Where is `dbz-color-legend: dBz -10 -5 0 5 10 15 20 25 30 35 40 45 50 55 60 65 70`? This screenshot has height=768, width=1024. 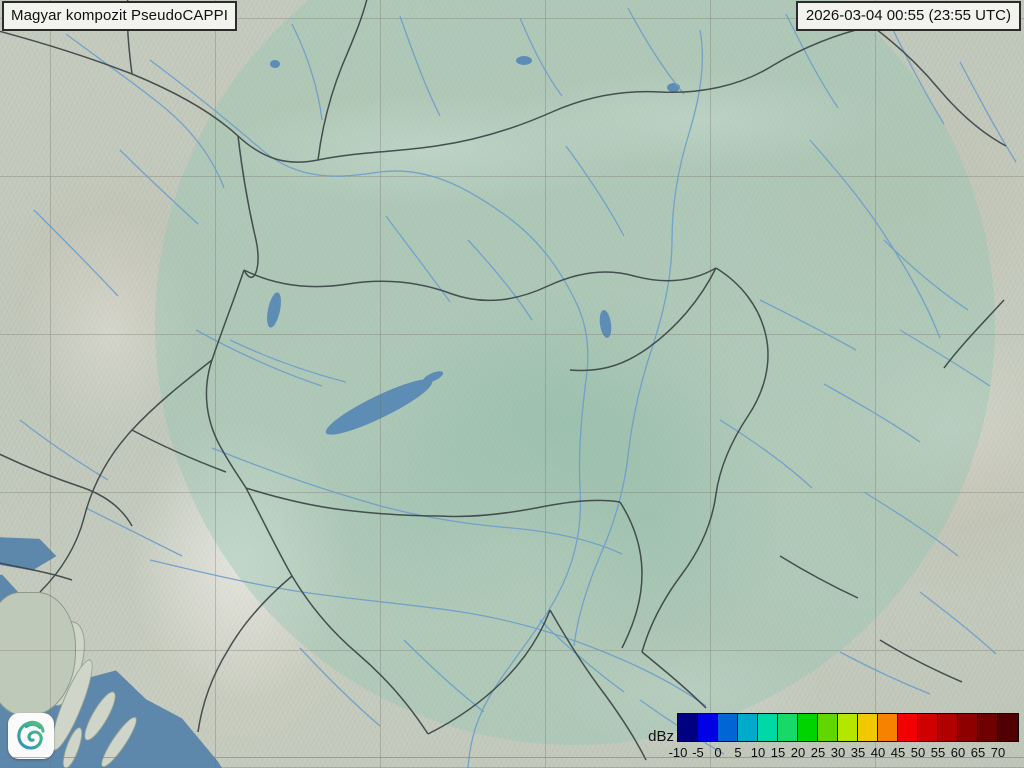
dbz-color-legend: dBz -10 -5 0 5 10 15 20 25 30 35 40 45 50 55 60 65 70 is located at coordinates (833, 737).